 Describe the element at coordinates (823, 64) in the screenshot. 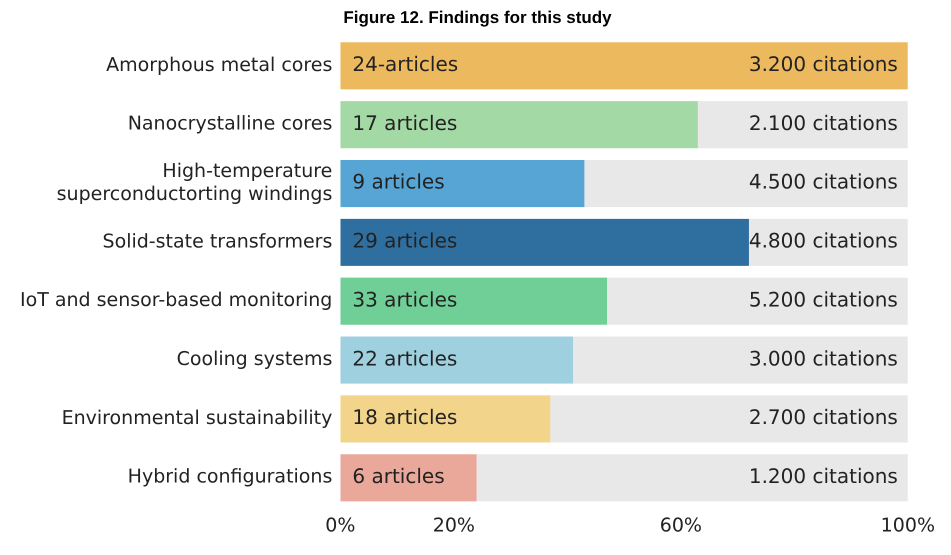

I see `annotation: 3.200 citations` at that location.